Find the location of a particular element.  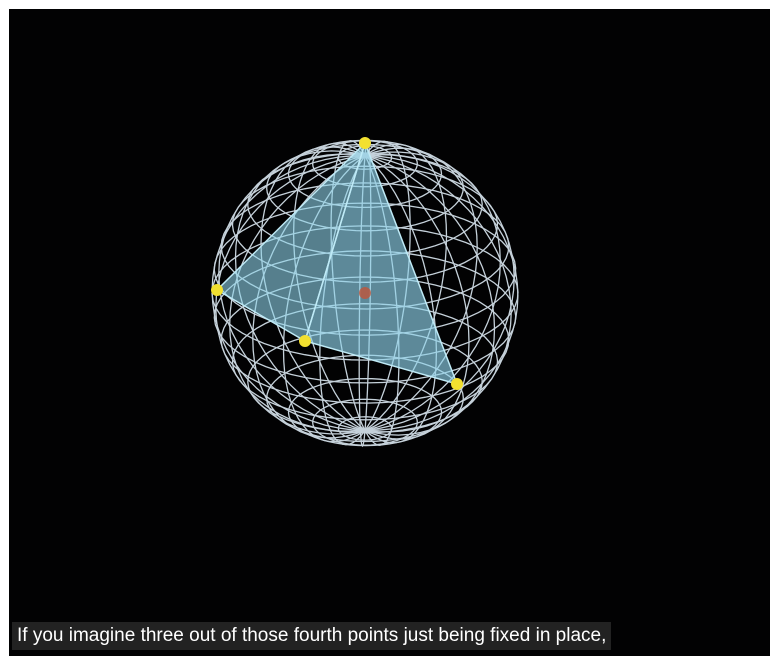

center-point is located at coordinates (365, 293).